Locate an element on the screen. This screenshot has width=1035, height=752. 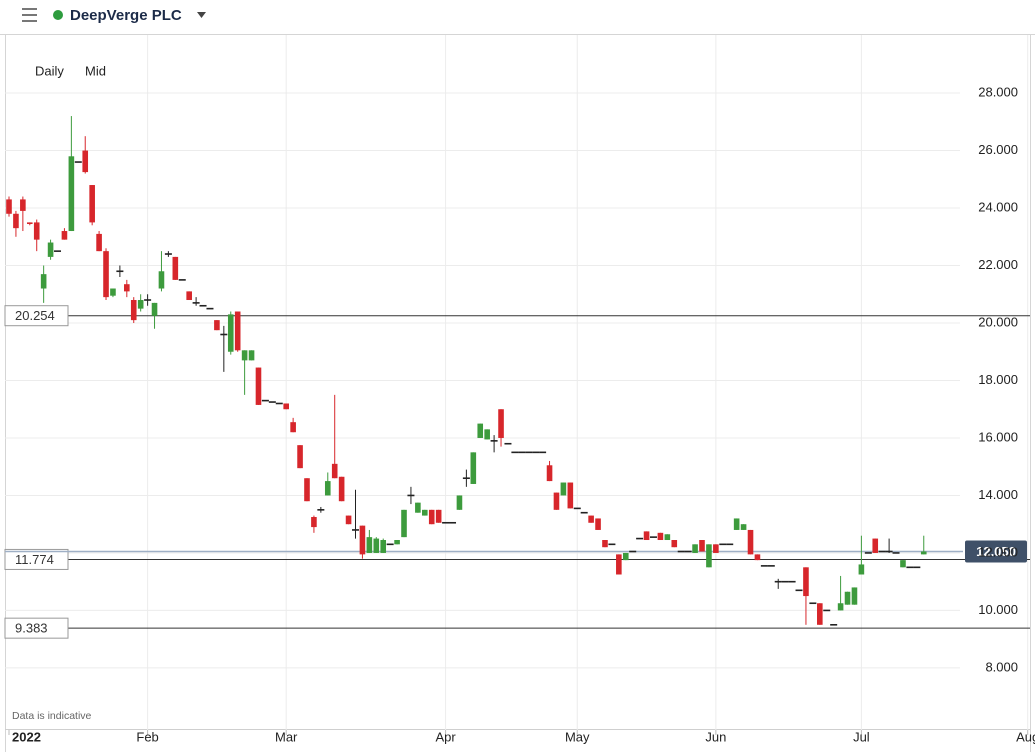
y-tick-label: 20.000 is located at coordinates (998, 321).